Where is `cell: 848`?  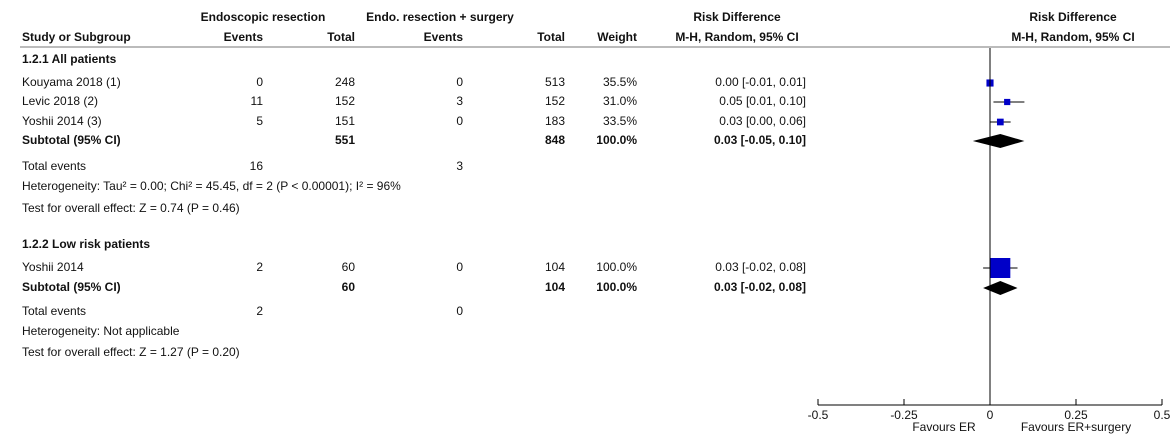
cell: 848 is located at coordinates (555, 140).